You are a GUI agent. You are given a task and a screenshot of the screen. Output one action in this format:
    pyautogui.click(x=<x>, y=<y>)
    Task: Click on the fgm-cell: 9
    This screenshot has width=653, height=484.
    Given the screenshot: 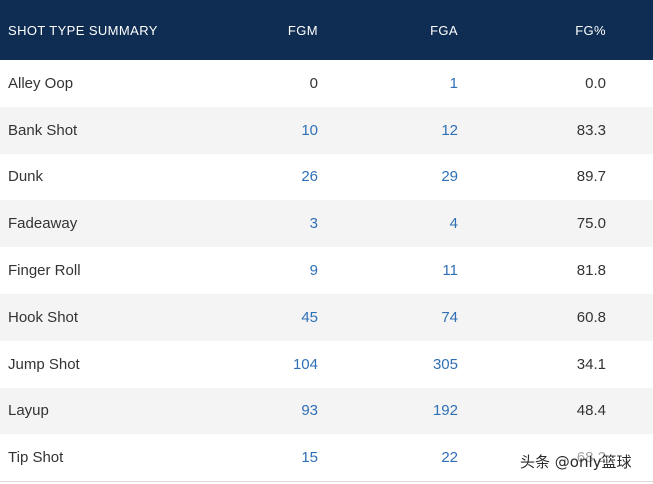 What is the action you would take?
    pyautogui.click(x=313, y=271)
    